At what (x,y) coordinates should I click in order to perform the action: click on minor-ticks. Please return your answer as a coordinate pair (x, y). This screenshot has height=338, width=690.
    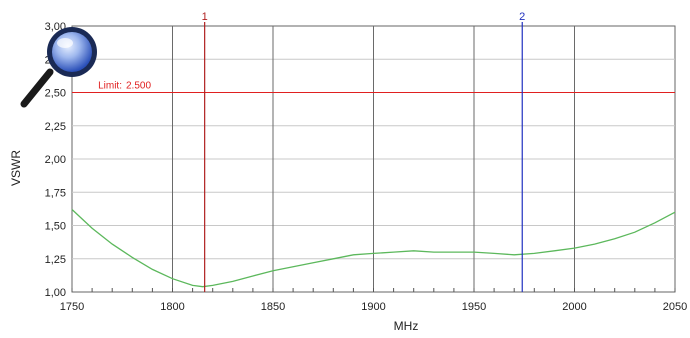
    Looking at the image, I should click on (373, 290).